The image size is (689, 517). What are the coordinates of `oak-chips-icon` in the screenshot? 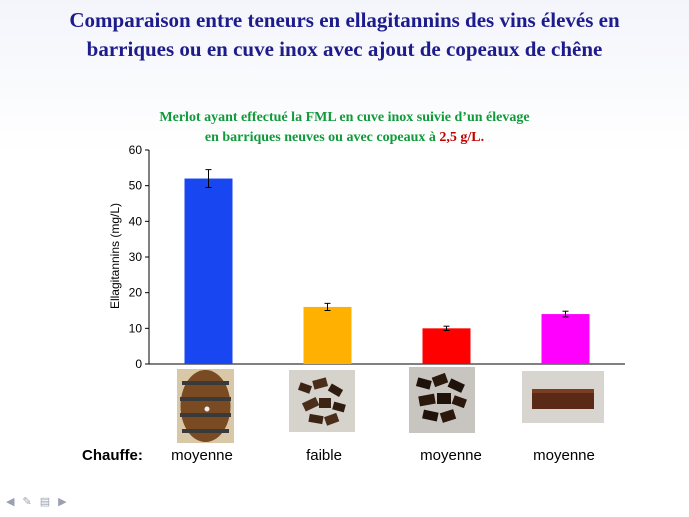 It's located at (322, 401).